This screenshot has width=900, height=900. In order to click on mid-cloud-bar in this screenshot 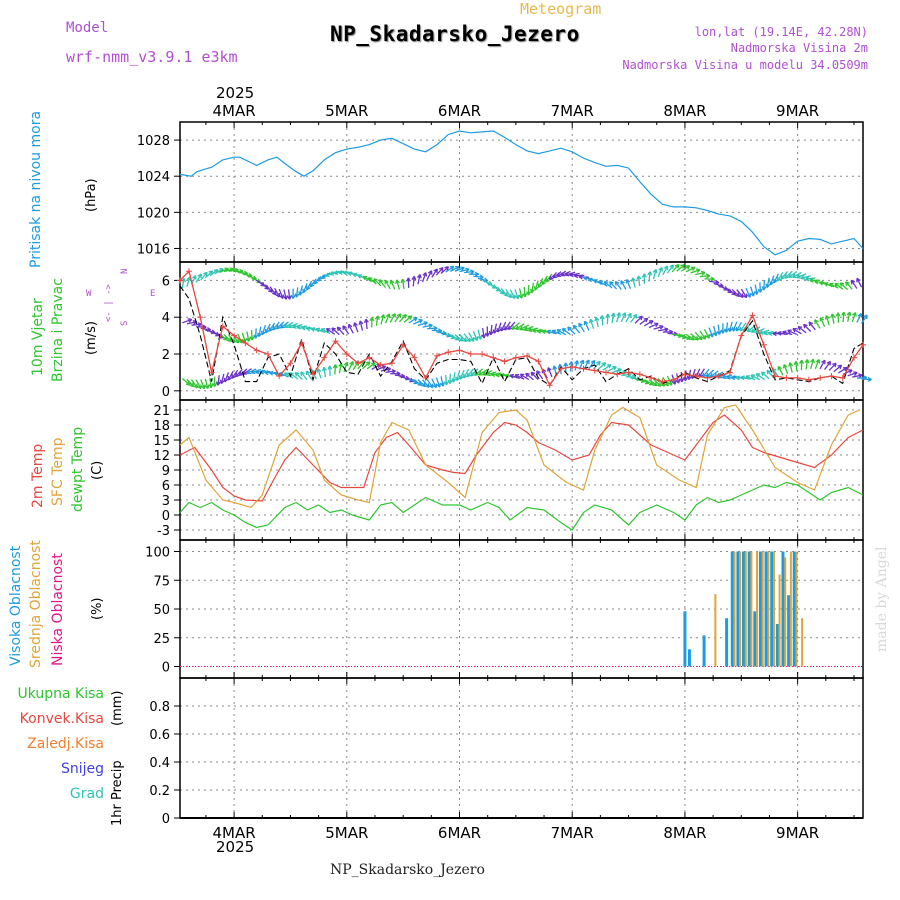, I will do `click(790, 609)`.